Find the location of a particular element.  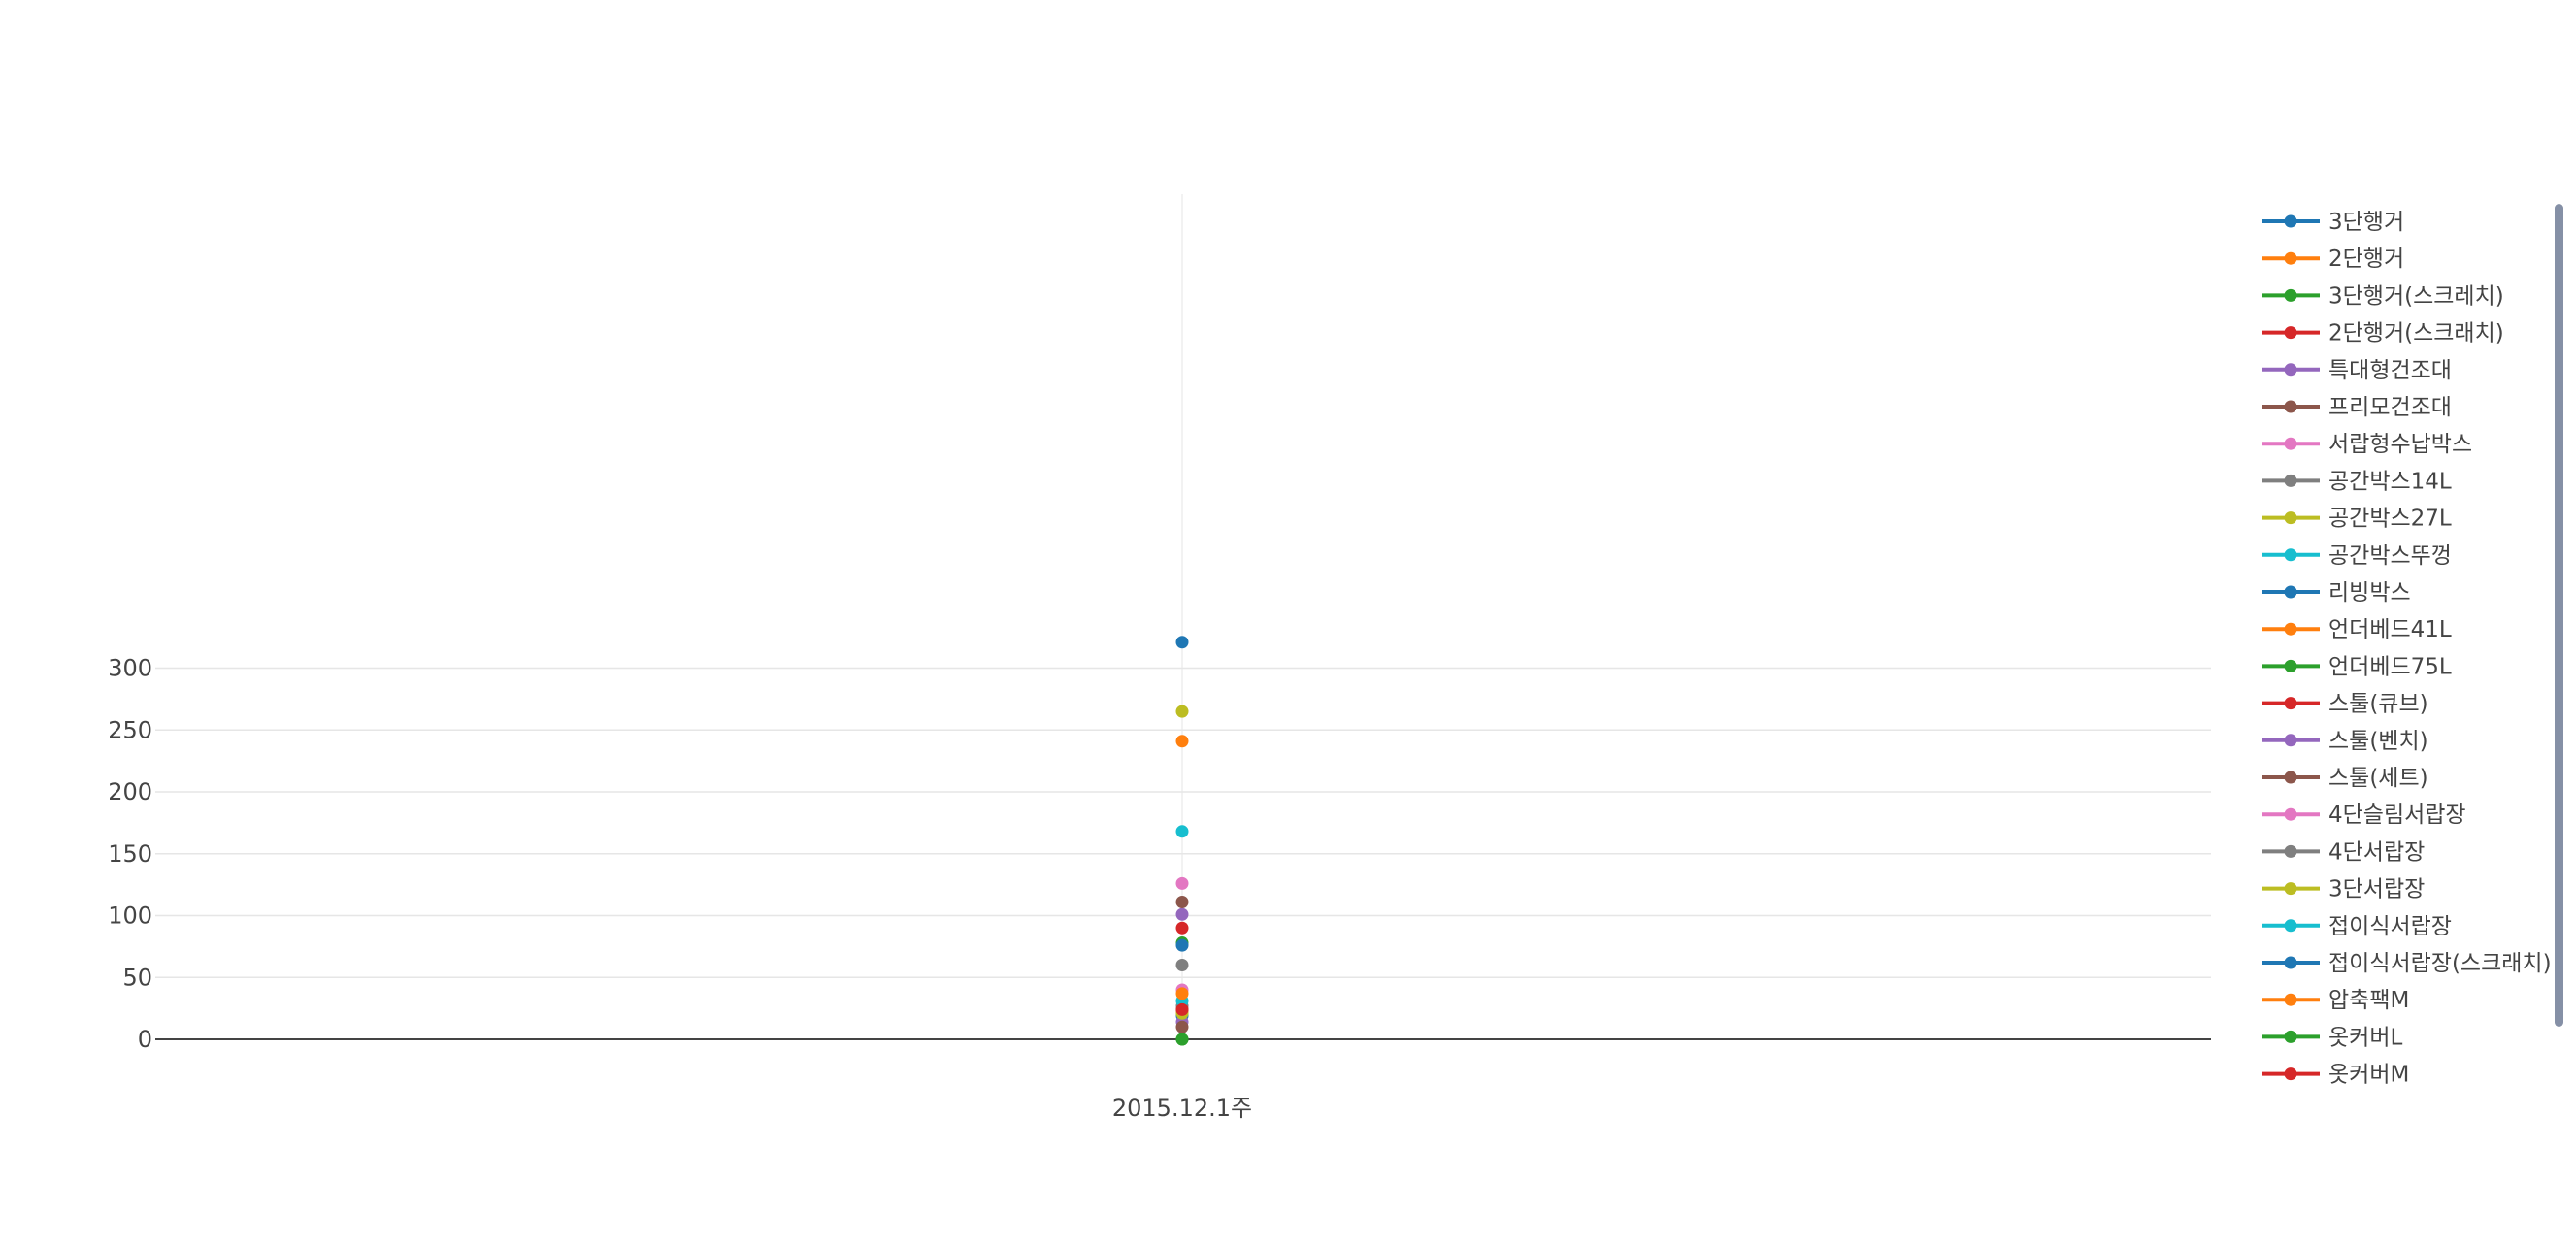

y-tick-label: 0 is located at coordinates (145, 1040).